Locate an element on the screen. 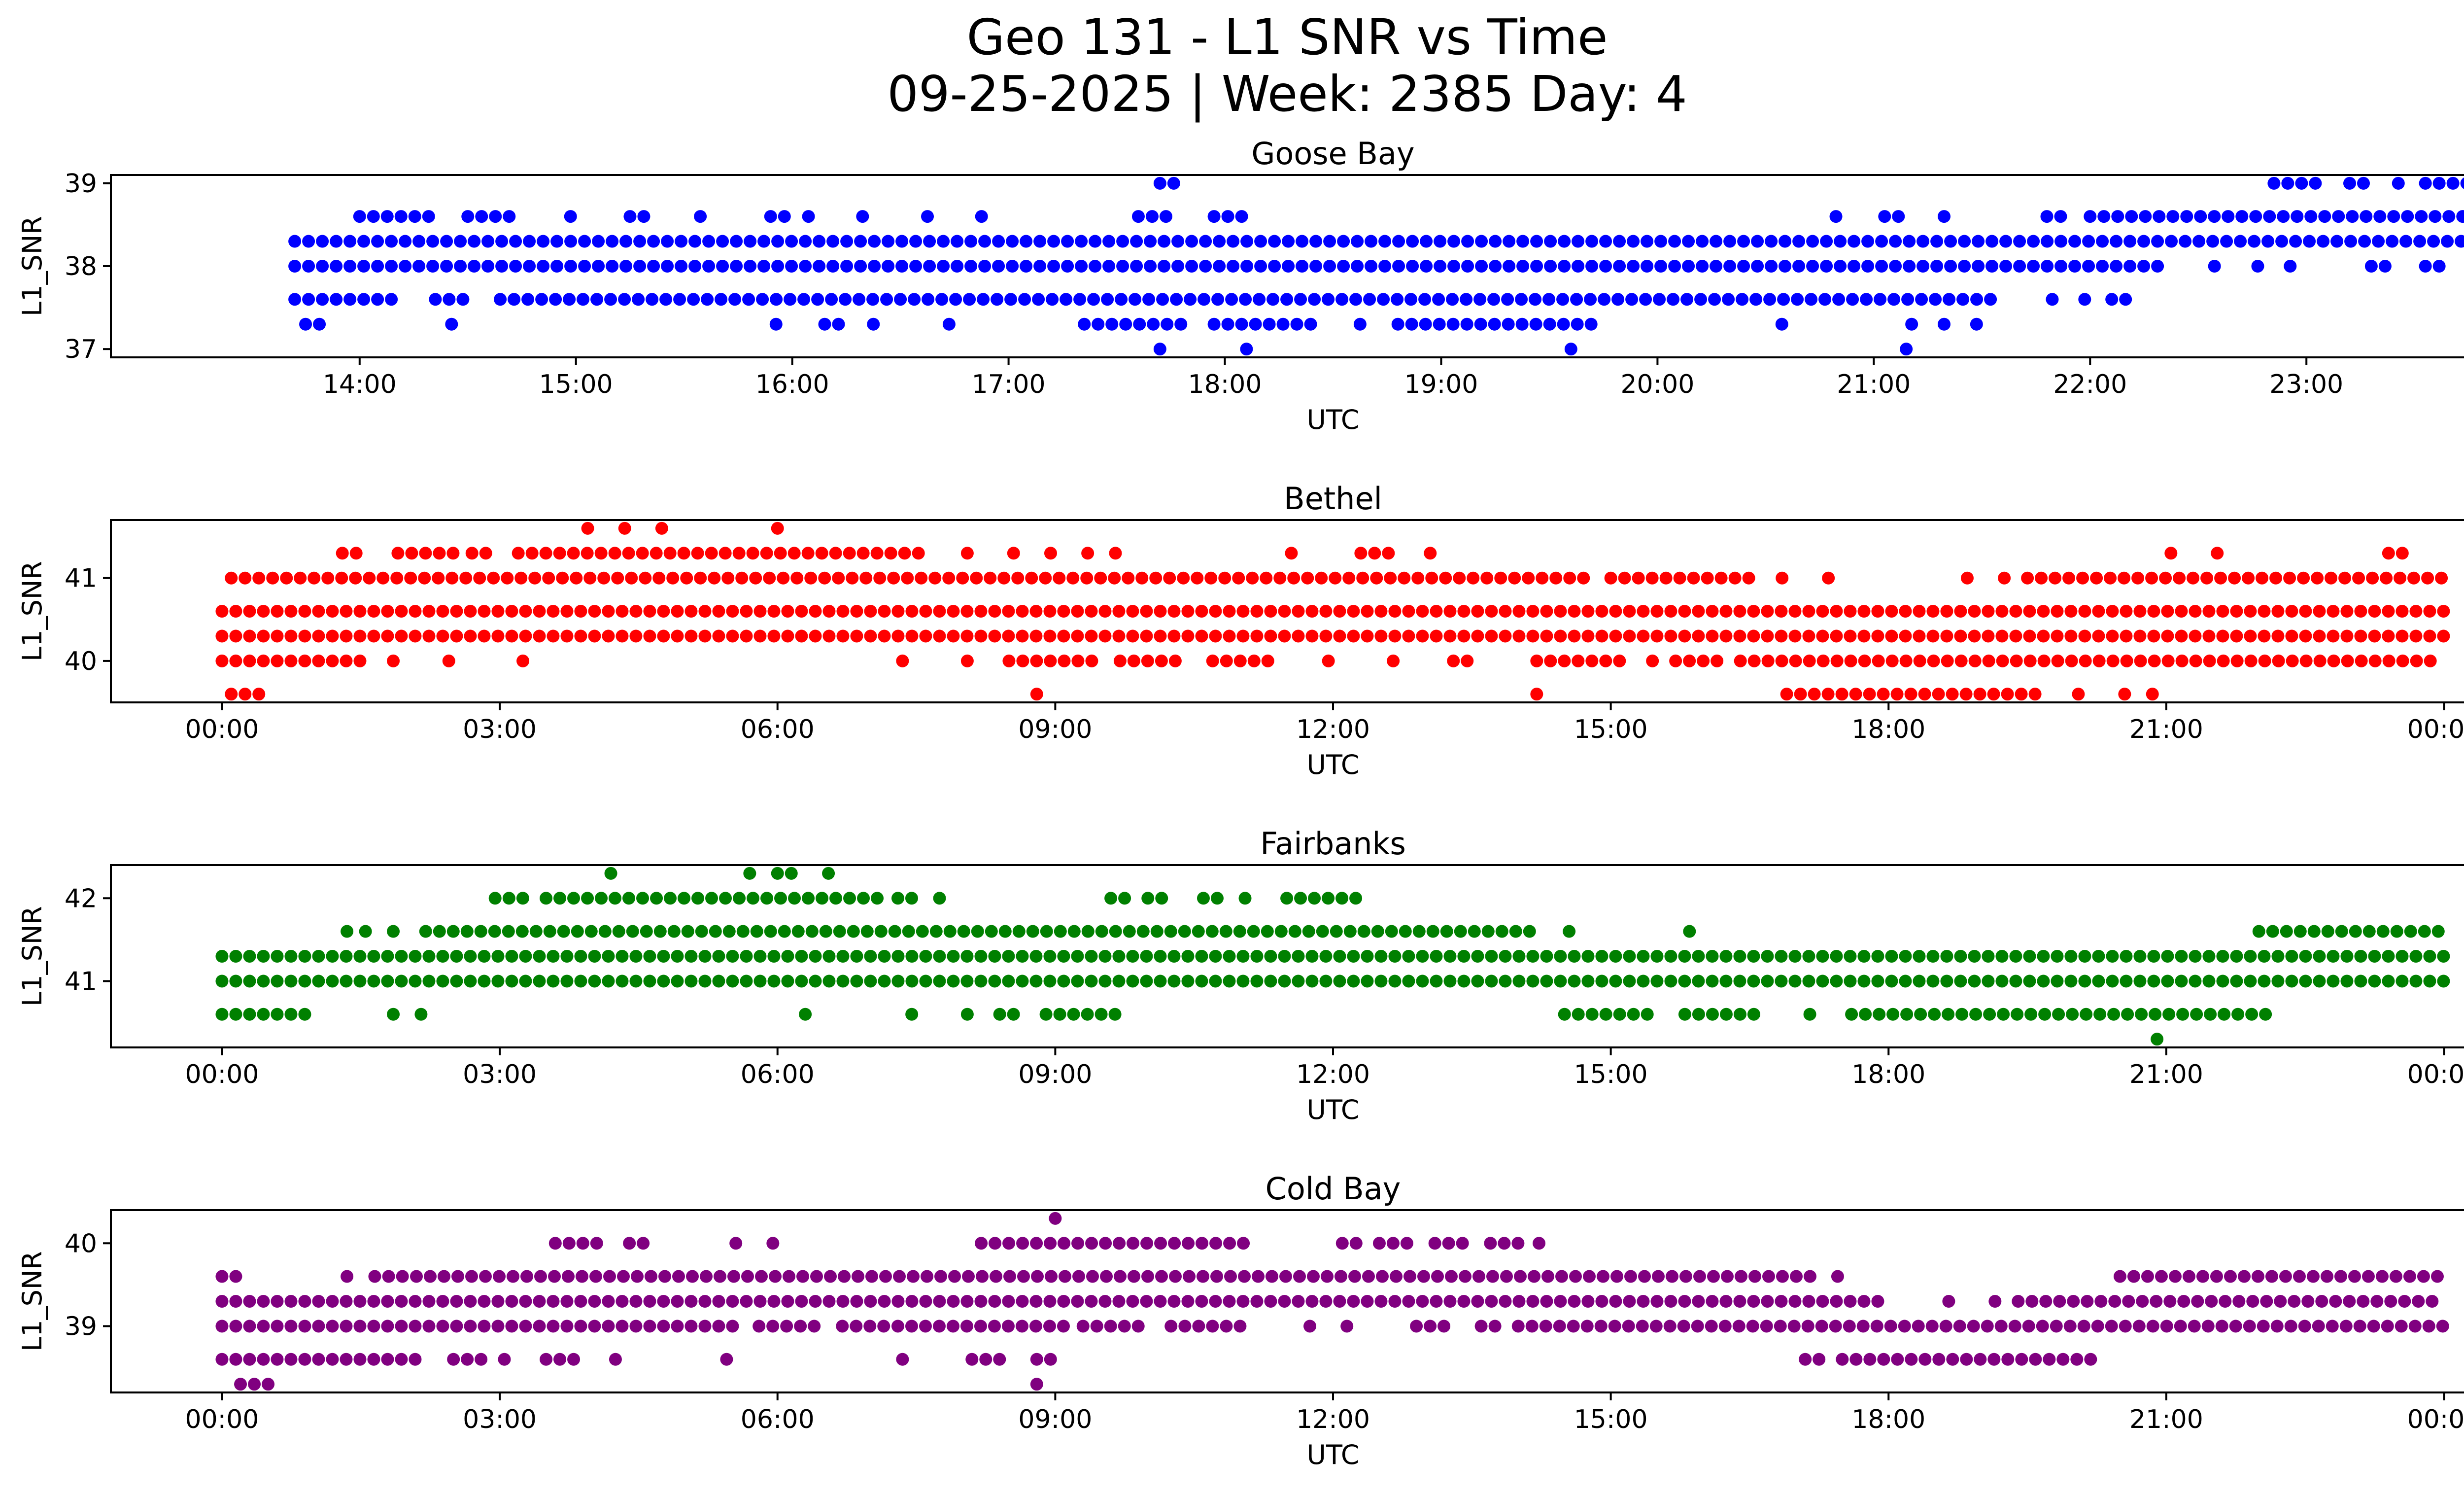 This screenshot has height=1495, width=2464. x-tick-label: 06:00 is located at coordinates (778, 729).